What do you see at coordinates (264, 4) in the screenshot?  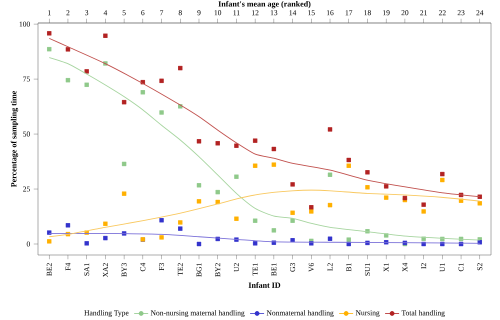 I see `x2-axis-title: Infant's mean age (ranked)` at bounding box center [264, 4].